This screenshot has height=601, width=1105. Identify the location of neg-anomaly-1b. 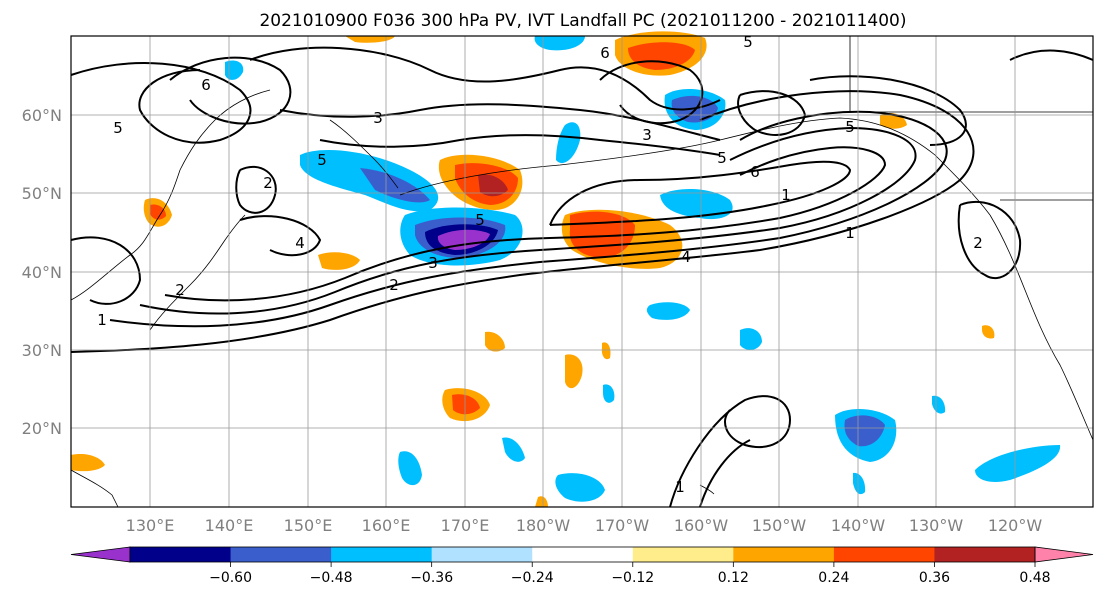
(395, 185).